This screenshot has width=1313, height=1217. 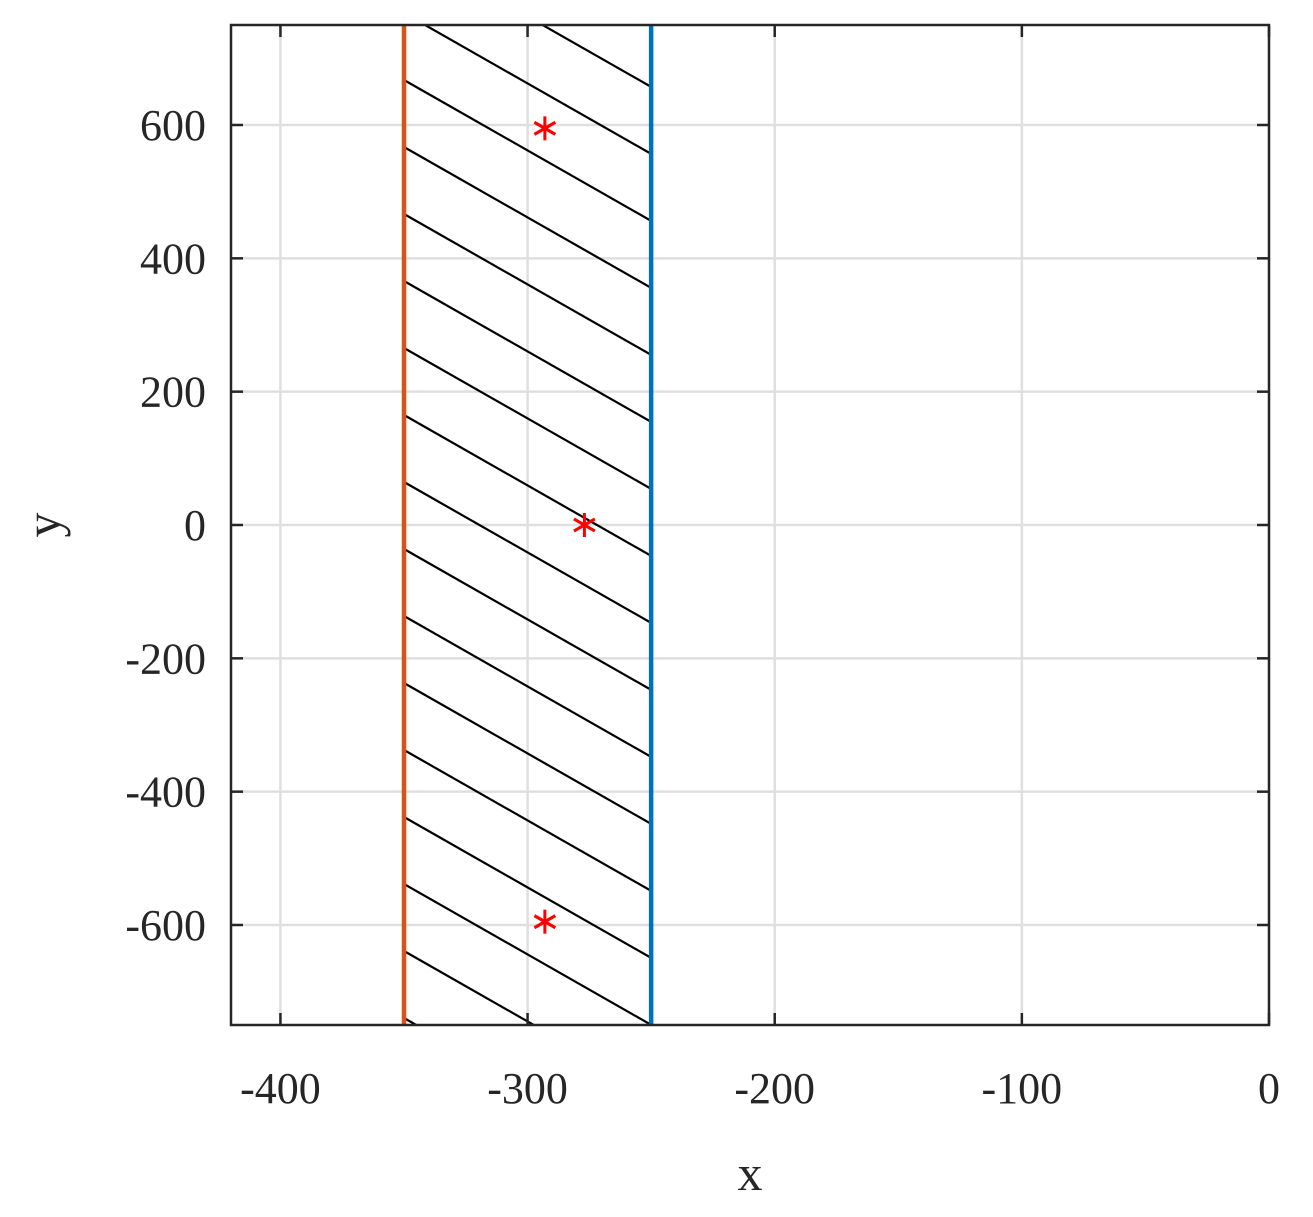 What do you see at coordinates (43, 525) in the screenshot?
I see `y-axis-label: y` at bounding box center [43, 525].